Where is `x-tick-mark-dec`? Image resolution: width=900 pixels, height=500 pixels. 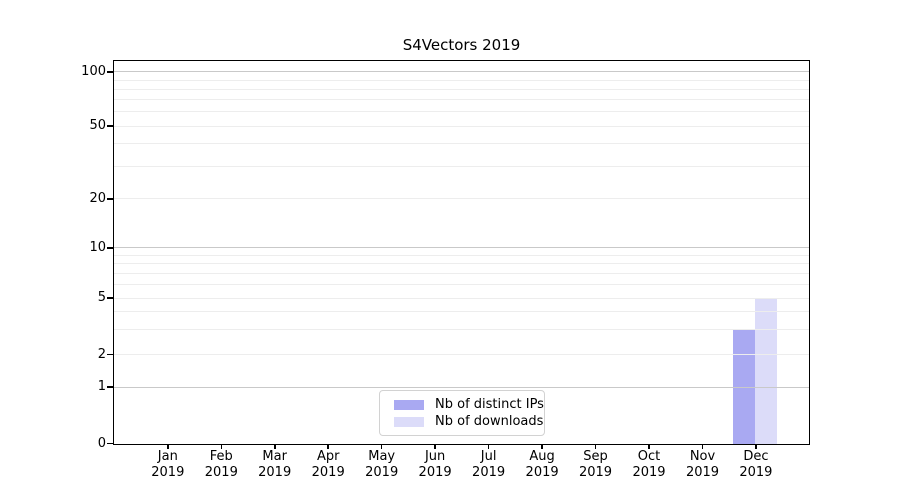 x-tick-mark-dec is located at coordinates (756, 446).